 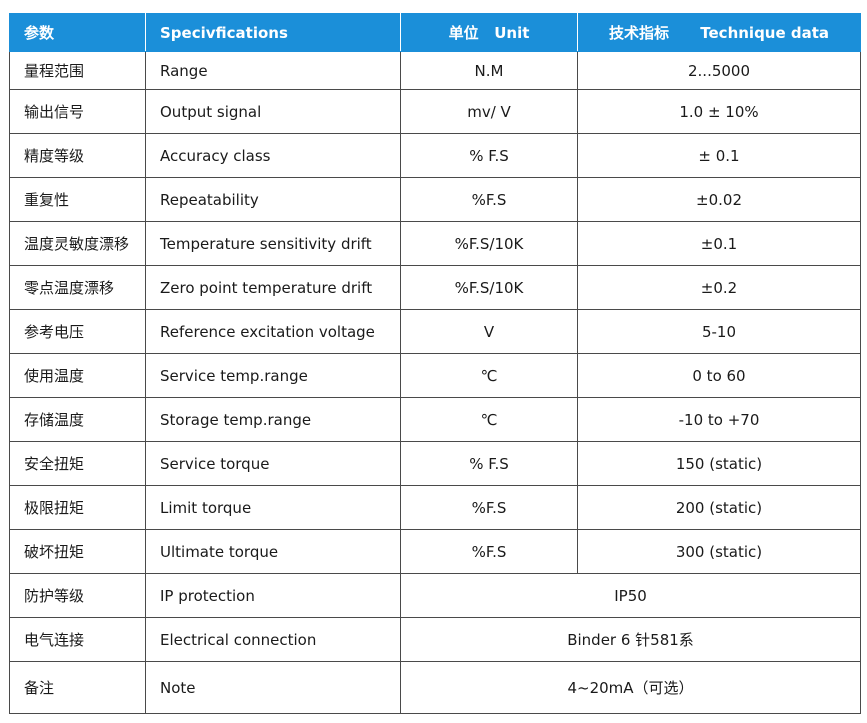 I want to click on table-cell: Output signal, so click(x=273, y=111).